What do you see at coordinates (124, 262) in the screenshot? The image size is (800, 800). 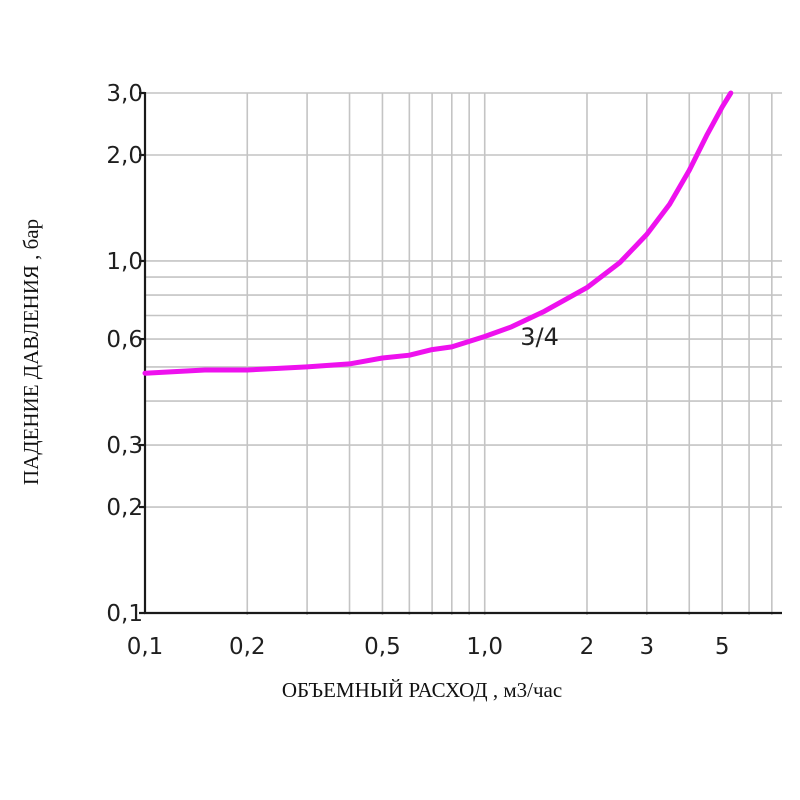 I see `y-tick-label: 1,0` at bounding box center [124, 262].